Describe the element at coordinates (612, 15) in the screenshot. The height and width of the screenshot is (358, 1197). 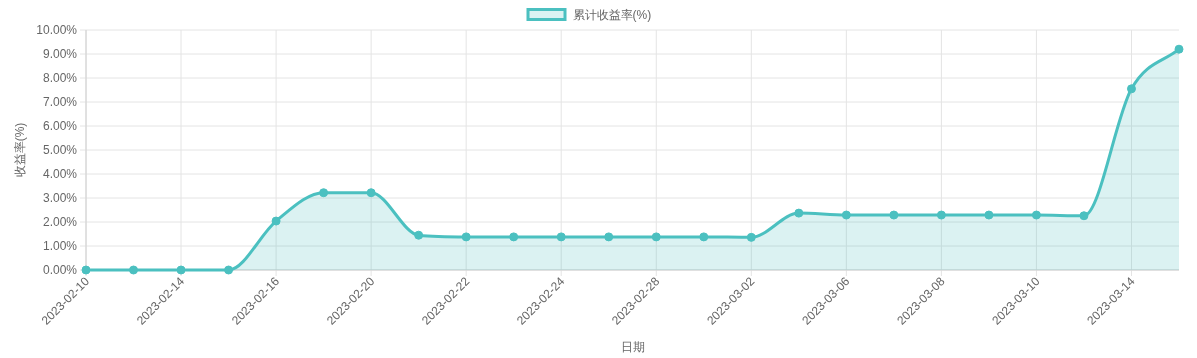
I see `legend-label: 累计收益率(%)` at that location.